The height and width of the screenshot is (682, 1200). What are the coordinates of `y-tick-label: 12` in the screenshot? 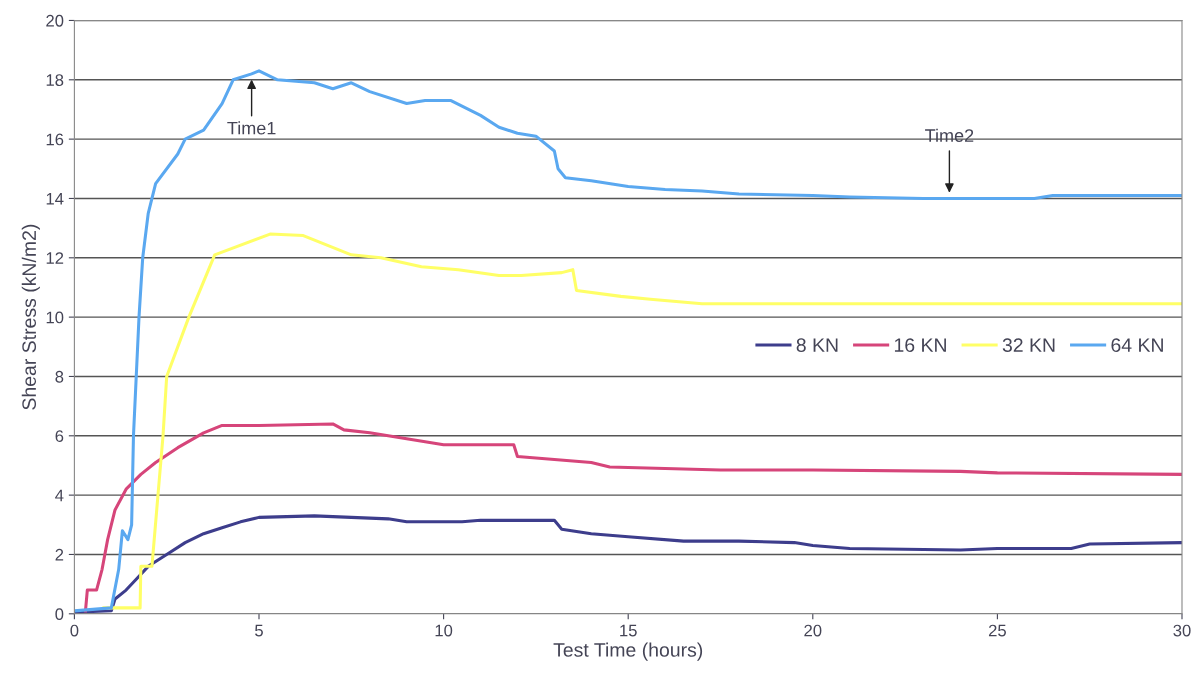 It's located at (55, 258).